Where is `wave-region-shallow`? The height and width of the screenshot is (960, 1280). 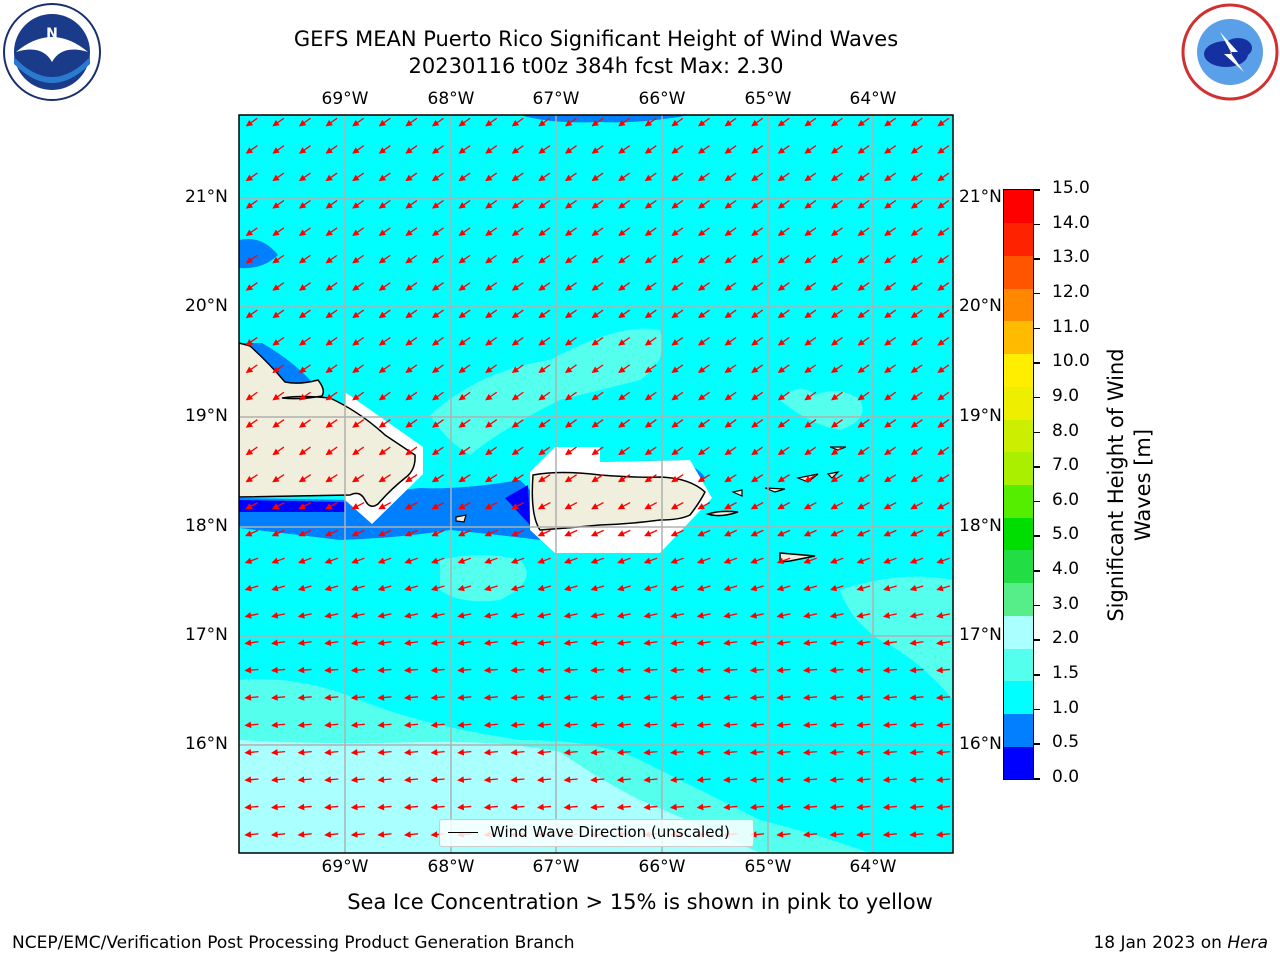 wave-region-shallow is located at coordinates (605, 119).